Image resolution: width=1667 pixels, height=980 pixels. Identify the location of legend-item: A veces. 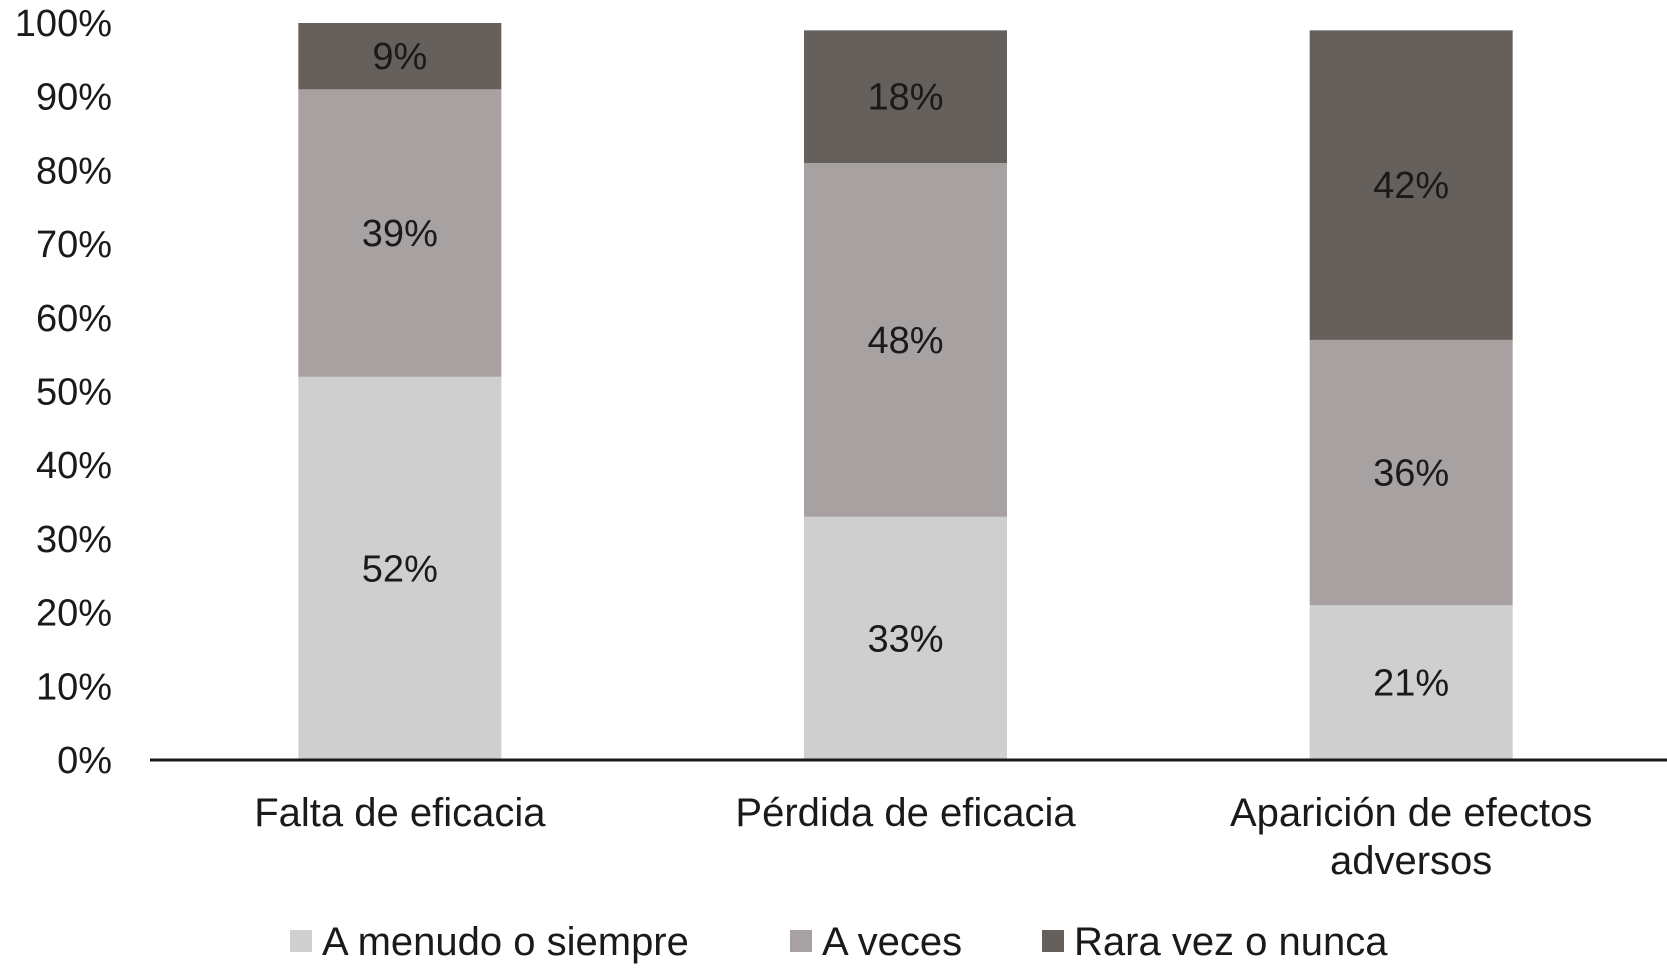
(876, 942).